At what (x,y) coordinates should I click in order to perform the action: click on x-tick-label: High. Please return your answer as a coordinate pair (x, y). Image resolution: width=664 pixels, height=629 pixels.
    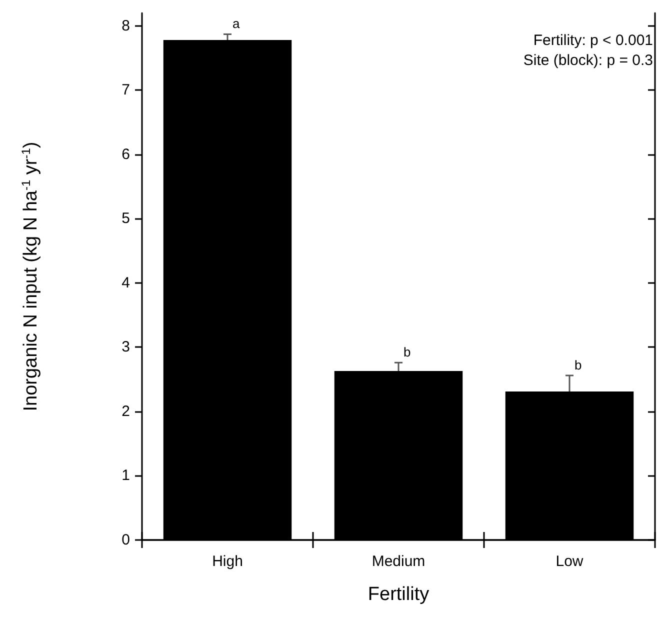
    Looking at the image, I should click on (227, 561).